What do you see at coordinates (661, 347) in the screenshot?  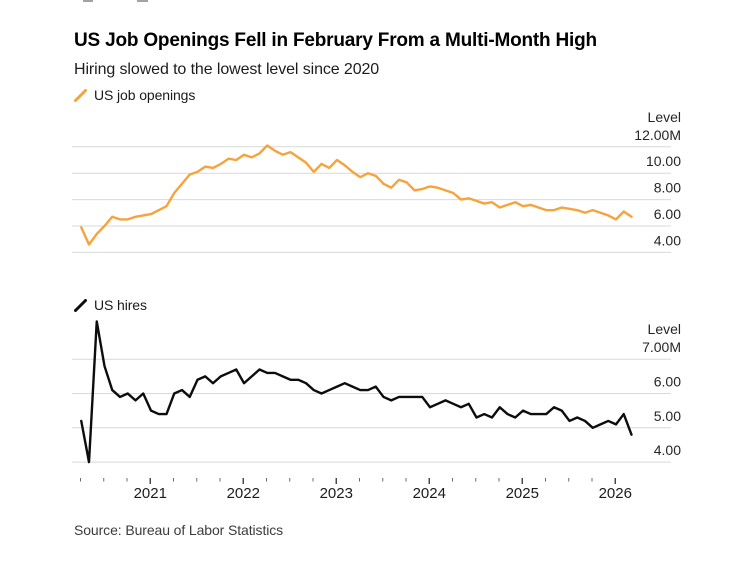 I see `y-axis-tick-label: 7.00M` at bounding box center [661, 347].